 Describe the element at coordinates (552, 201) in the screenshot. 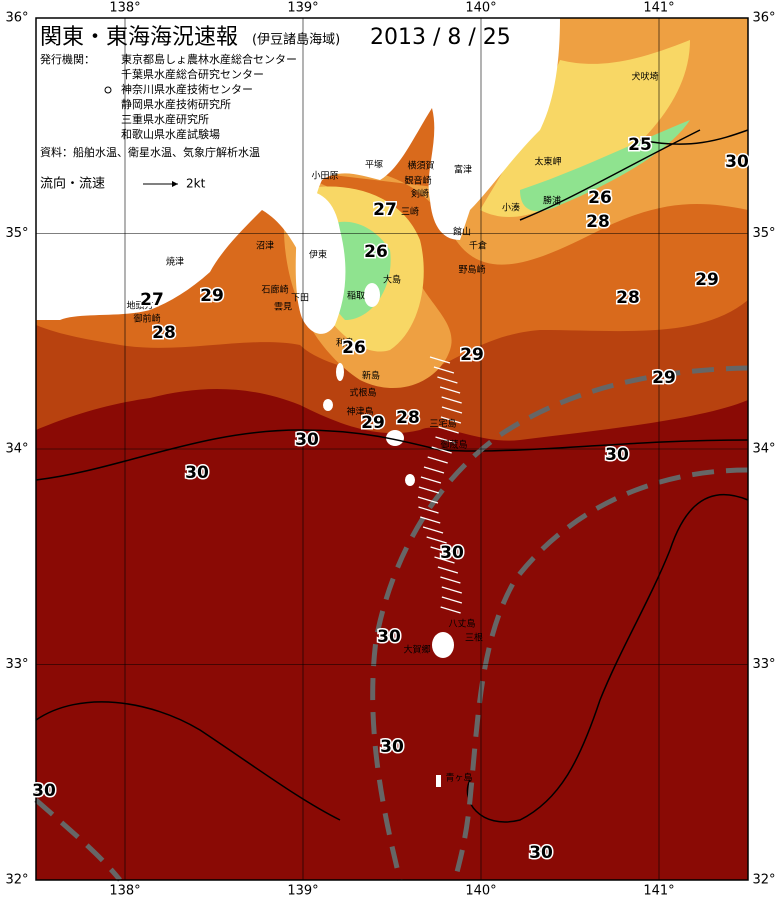

I see `place-name: 勝浦` at that location.